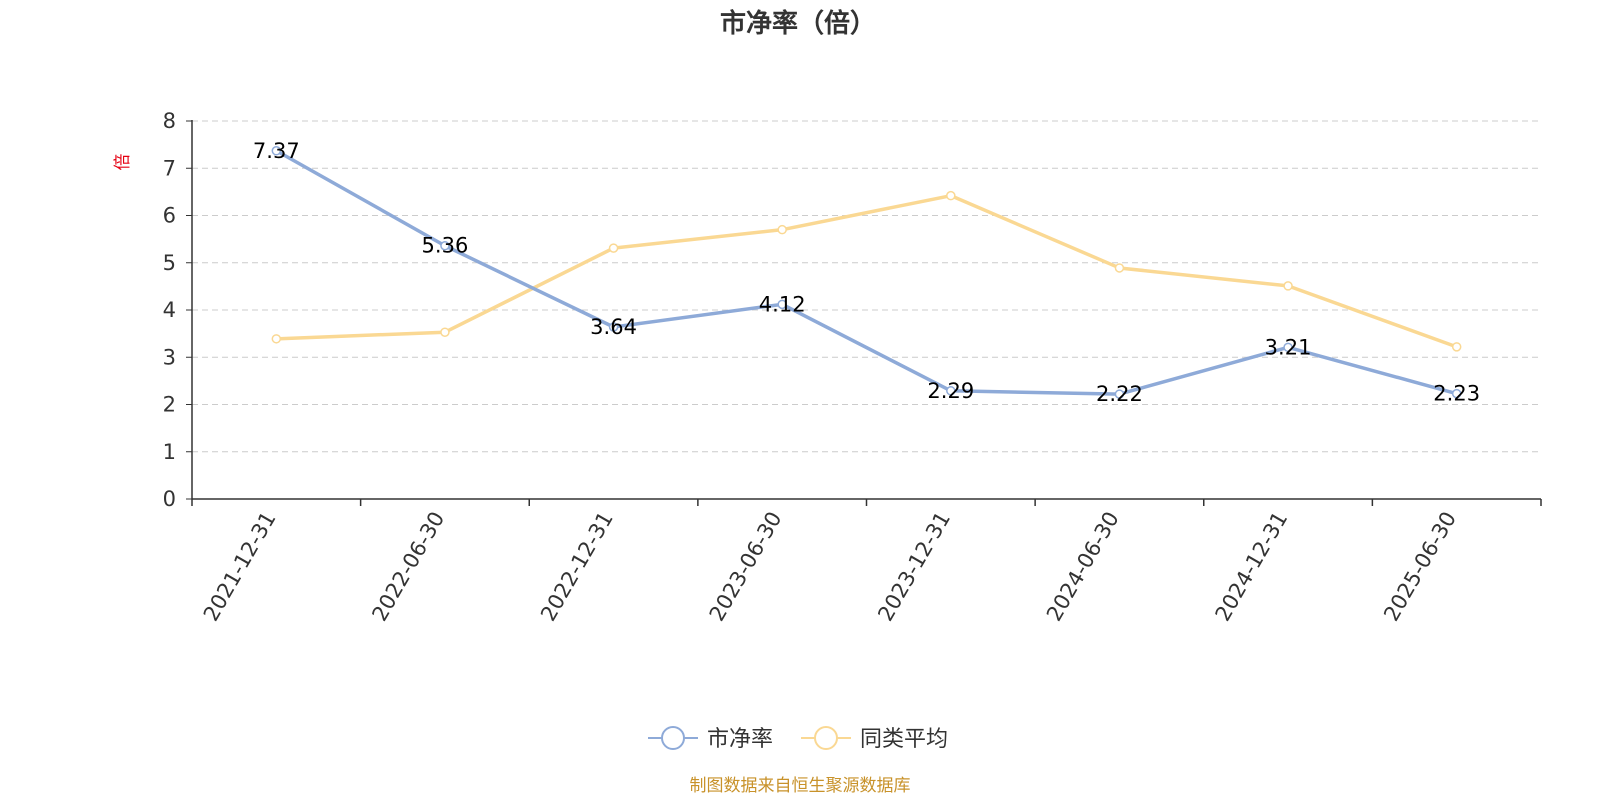  What do you see at coordinates (740, 739) in the screenshot?
I see `legend-label-pb: 市净率` at bounding box center [740, 739].